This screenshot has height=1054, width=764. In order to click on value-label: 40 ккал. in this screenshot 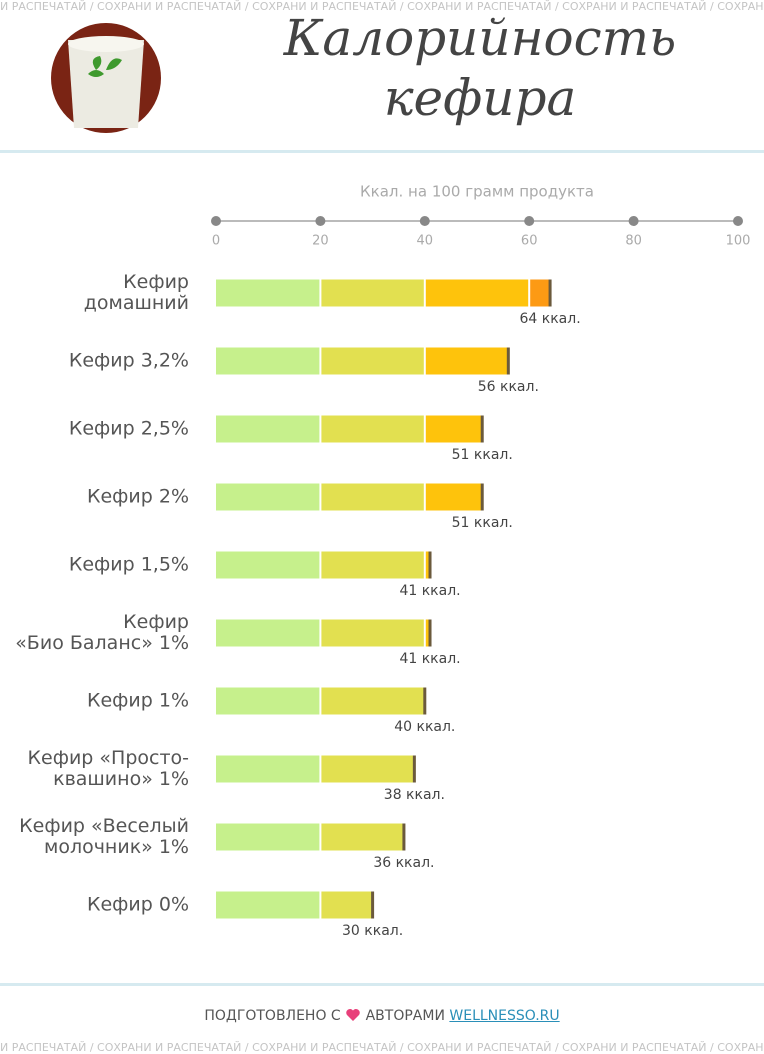, I will do `click(424, 727)`.